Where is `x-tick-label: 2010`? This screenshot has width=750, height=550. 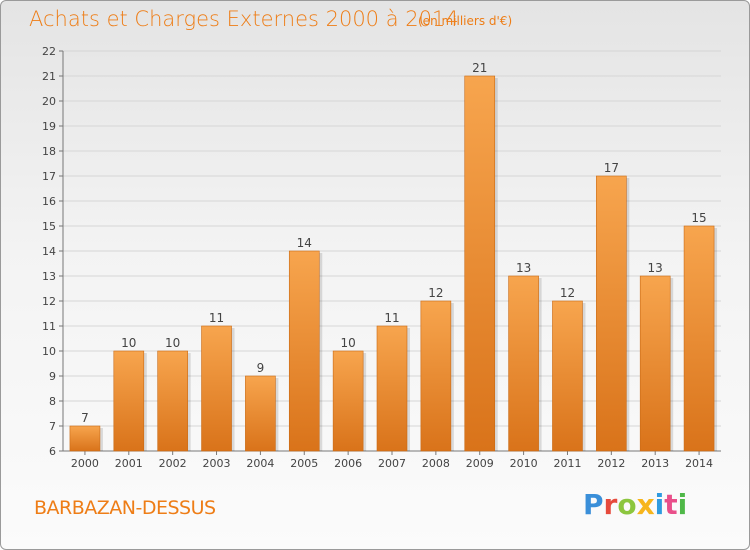 x-tick-label: 2010 is located at coordinates (524, 463).